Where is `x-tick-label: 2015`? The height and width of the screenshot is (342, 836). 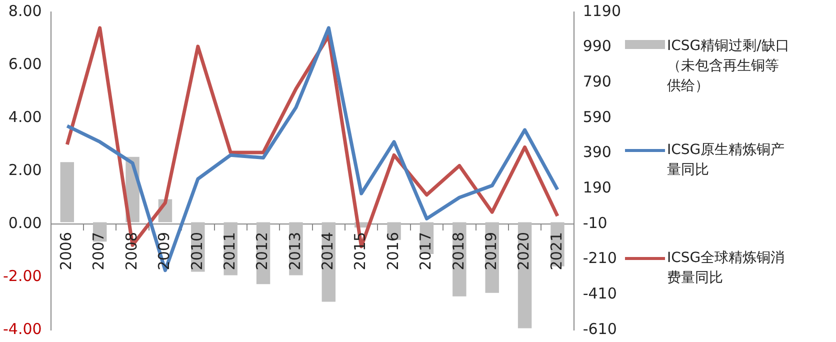 x-tick-label: 2015 is located at coordinates (360, 251).